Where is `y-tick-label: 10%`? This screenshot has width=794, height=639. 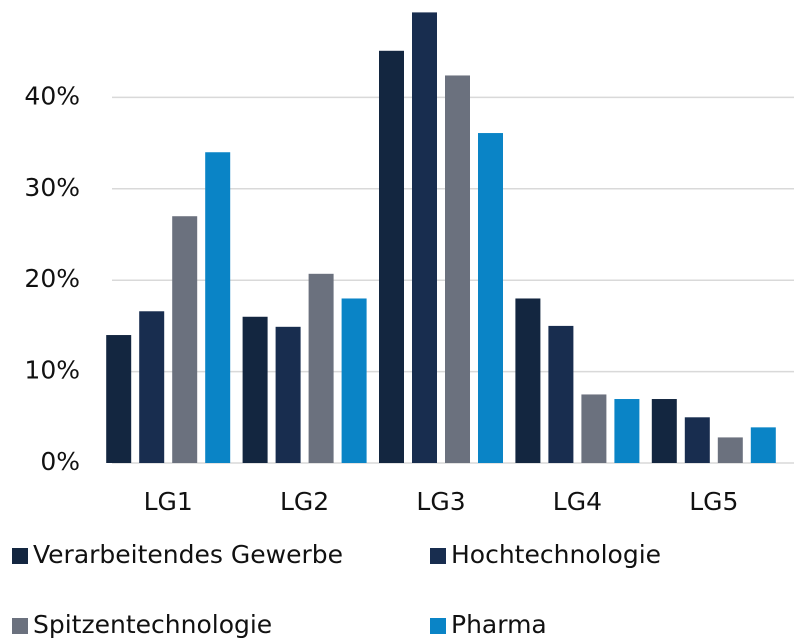 y-tick-label: 10% is located at coordinates (52, 370).